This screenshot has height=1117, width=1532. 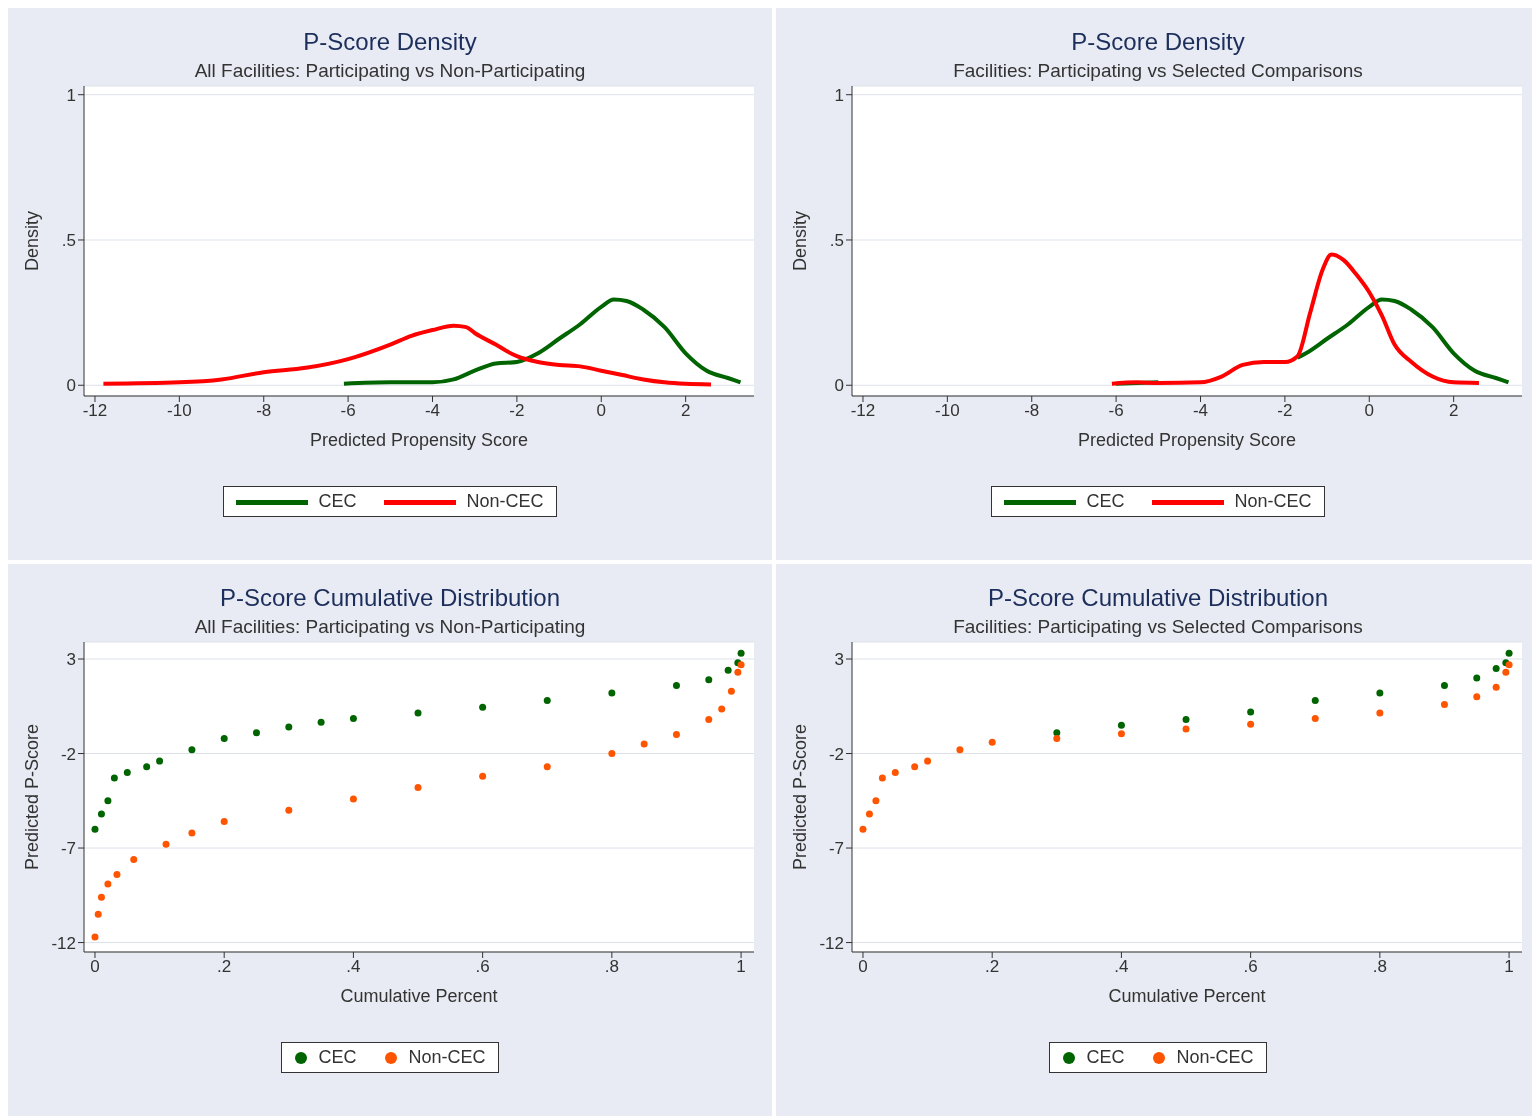 I want to click on y-tick-label: -2, so click(x=68, y=754).